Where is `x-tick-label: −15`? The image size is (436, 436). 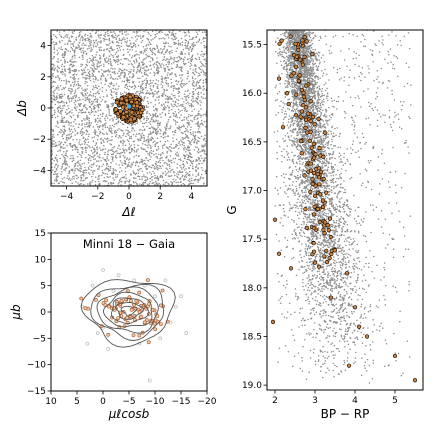 x-tick-label: −15 is located at coordinates (181, 402).